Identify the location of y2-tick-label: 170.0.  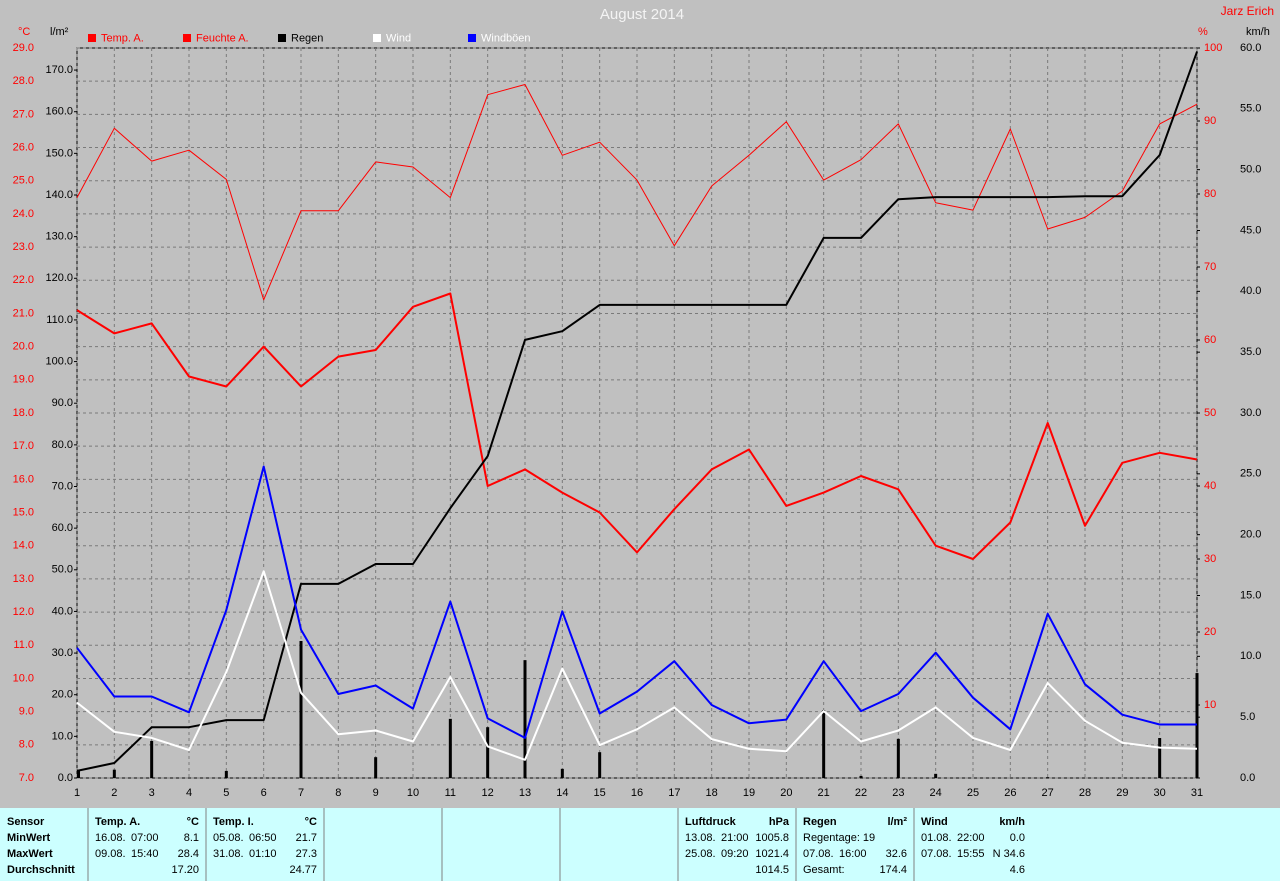
(59, 70).